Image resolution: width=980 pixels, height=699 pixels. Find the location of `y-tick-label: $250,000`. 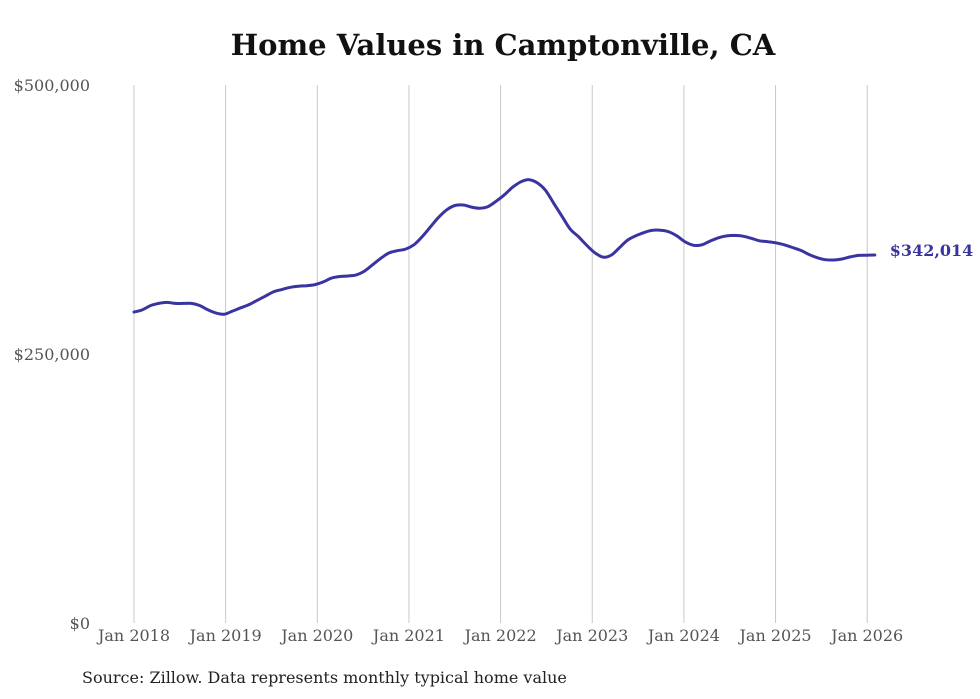

y-tick-label: $250,000 is located at coordinates (52, 354).